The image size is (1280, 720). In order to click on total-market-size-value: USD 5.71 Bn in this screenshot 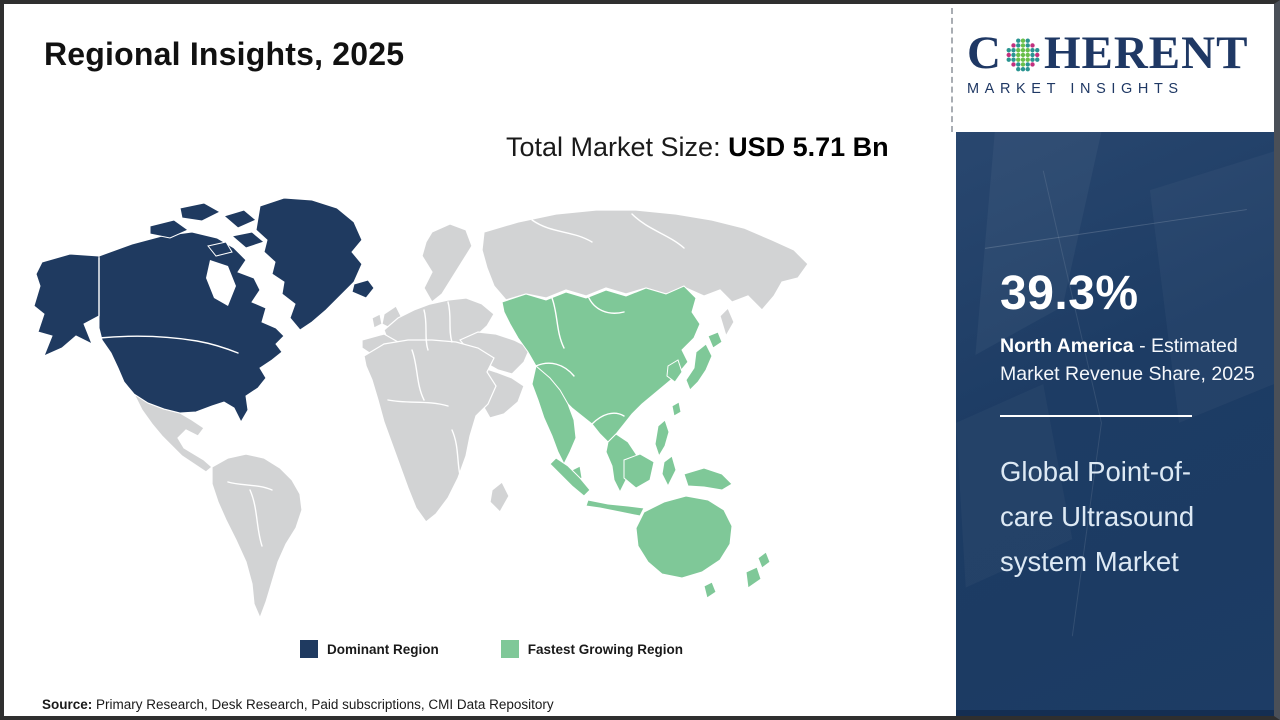, I will do `click(808, 147)`.